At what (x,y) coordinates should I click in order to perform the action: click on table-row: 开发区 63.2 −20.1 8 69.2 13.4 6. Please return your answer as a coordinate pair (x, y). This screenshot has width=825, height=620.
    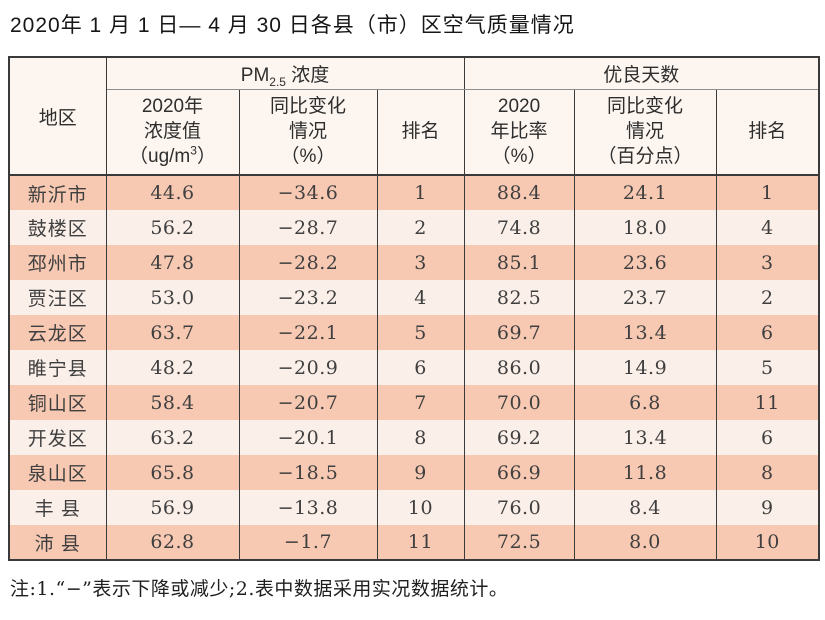
    Looking at the image, I should click on (414, 437).